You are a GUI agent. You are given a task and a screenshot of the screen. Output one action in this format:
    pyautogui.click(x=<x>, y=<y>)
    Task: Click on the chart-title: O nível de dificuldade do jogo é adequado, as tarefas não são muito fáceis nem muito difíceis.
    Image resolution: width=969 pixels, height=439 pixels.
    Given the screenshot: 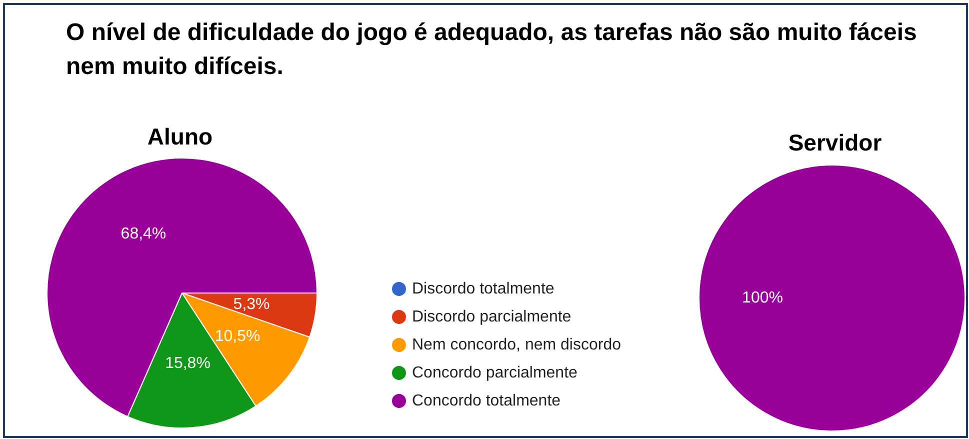 What is the action you would take?
    pyautogui.click(x=492, y=50)
    